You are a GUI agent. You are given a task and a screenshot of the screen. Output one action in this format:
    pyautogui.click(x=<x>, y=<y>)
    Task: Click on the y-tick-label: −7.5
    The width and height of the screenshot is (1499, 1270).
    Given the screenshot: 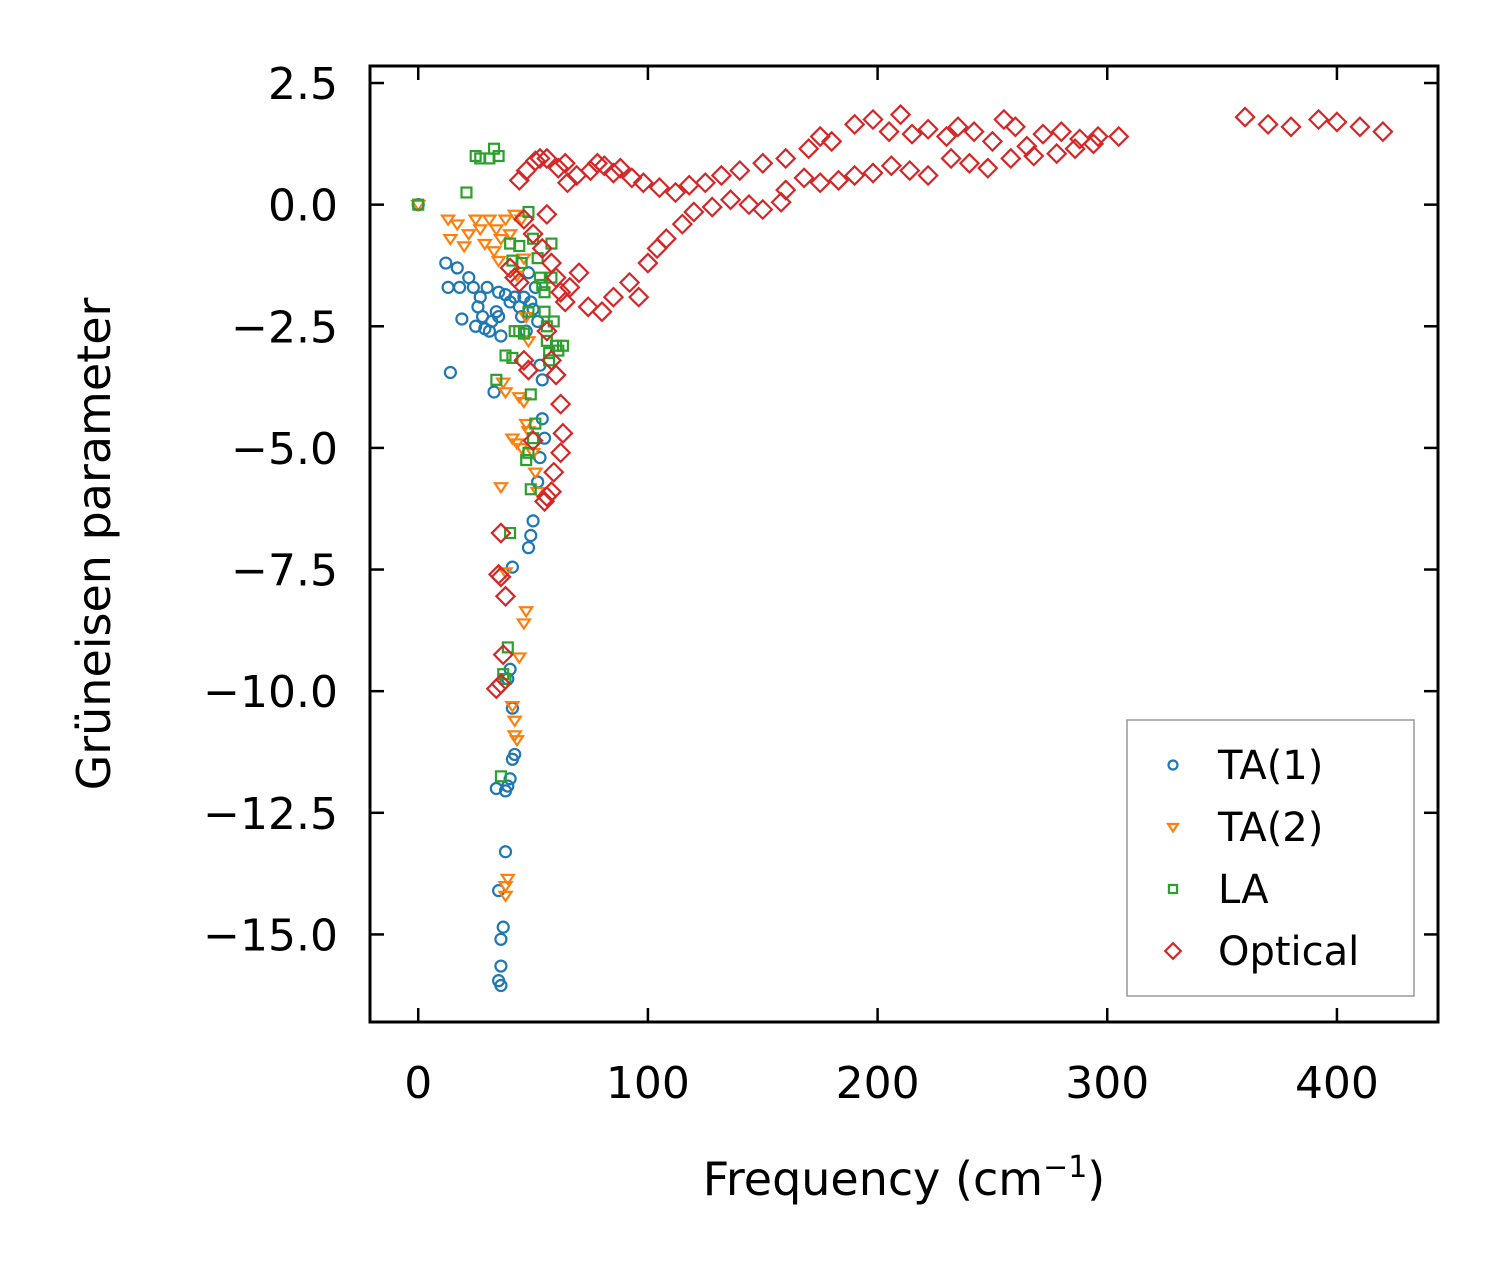 What is the action you would take?
    pyautogui.click(x=284, y=571)
    